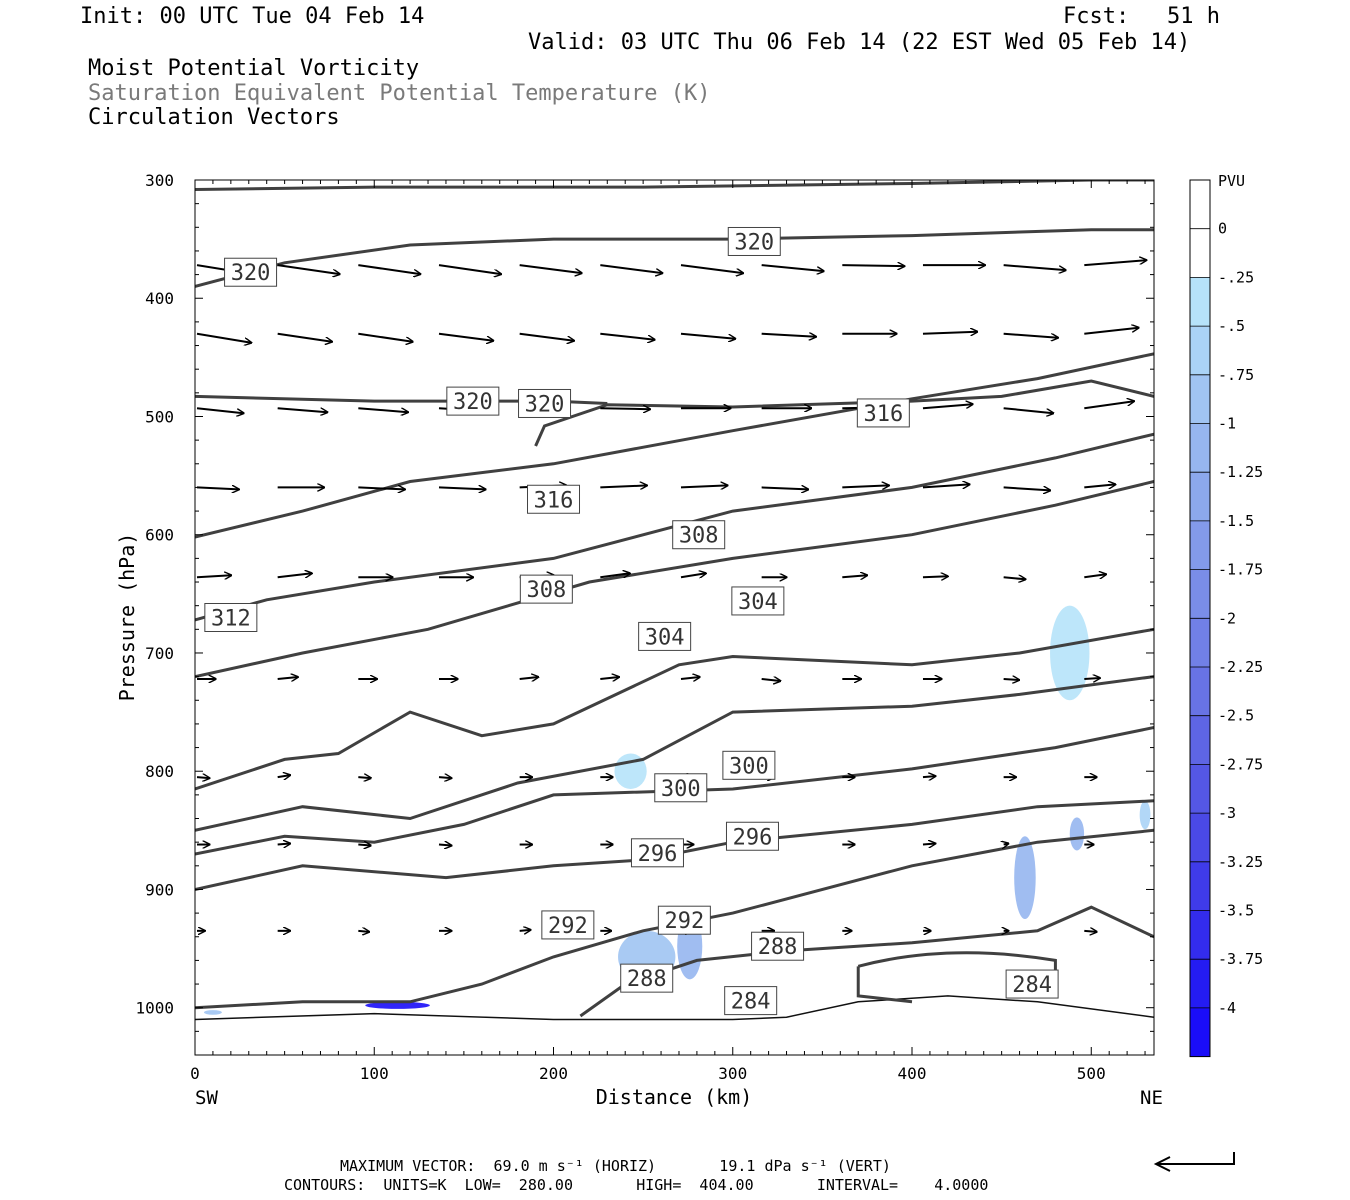 The image size is (1350, 1200). I want to click on x-tick-label: 200, so click(553, 1073).